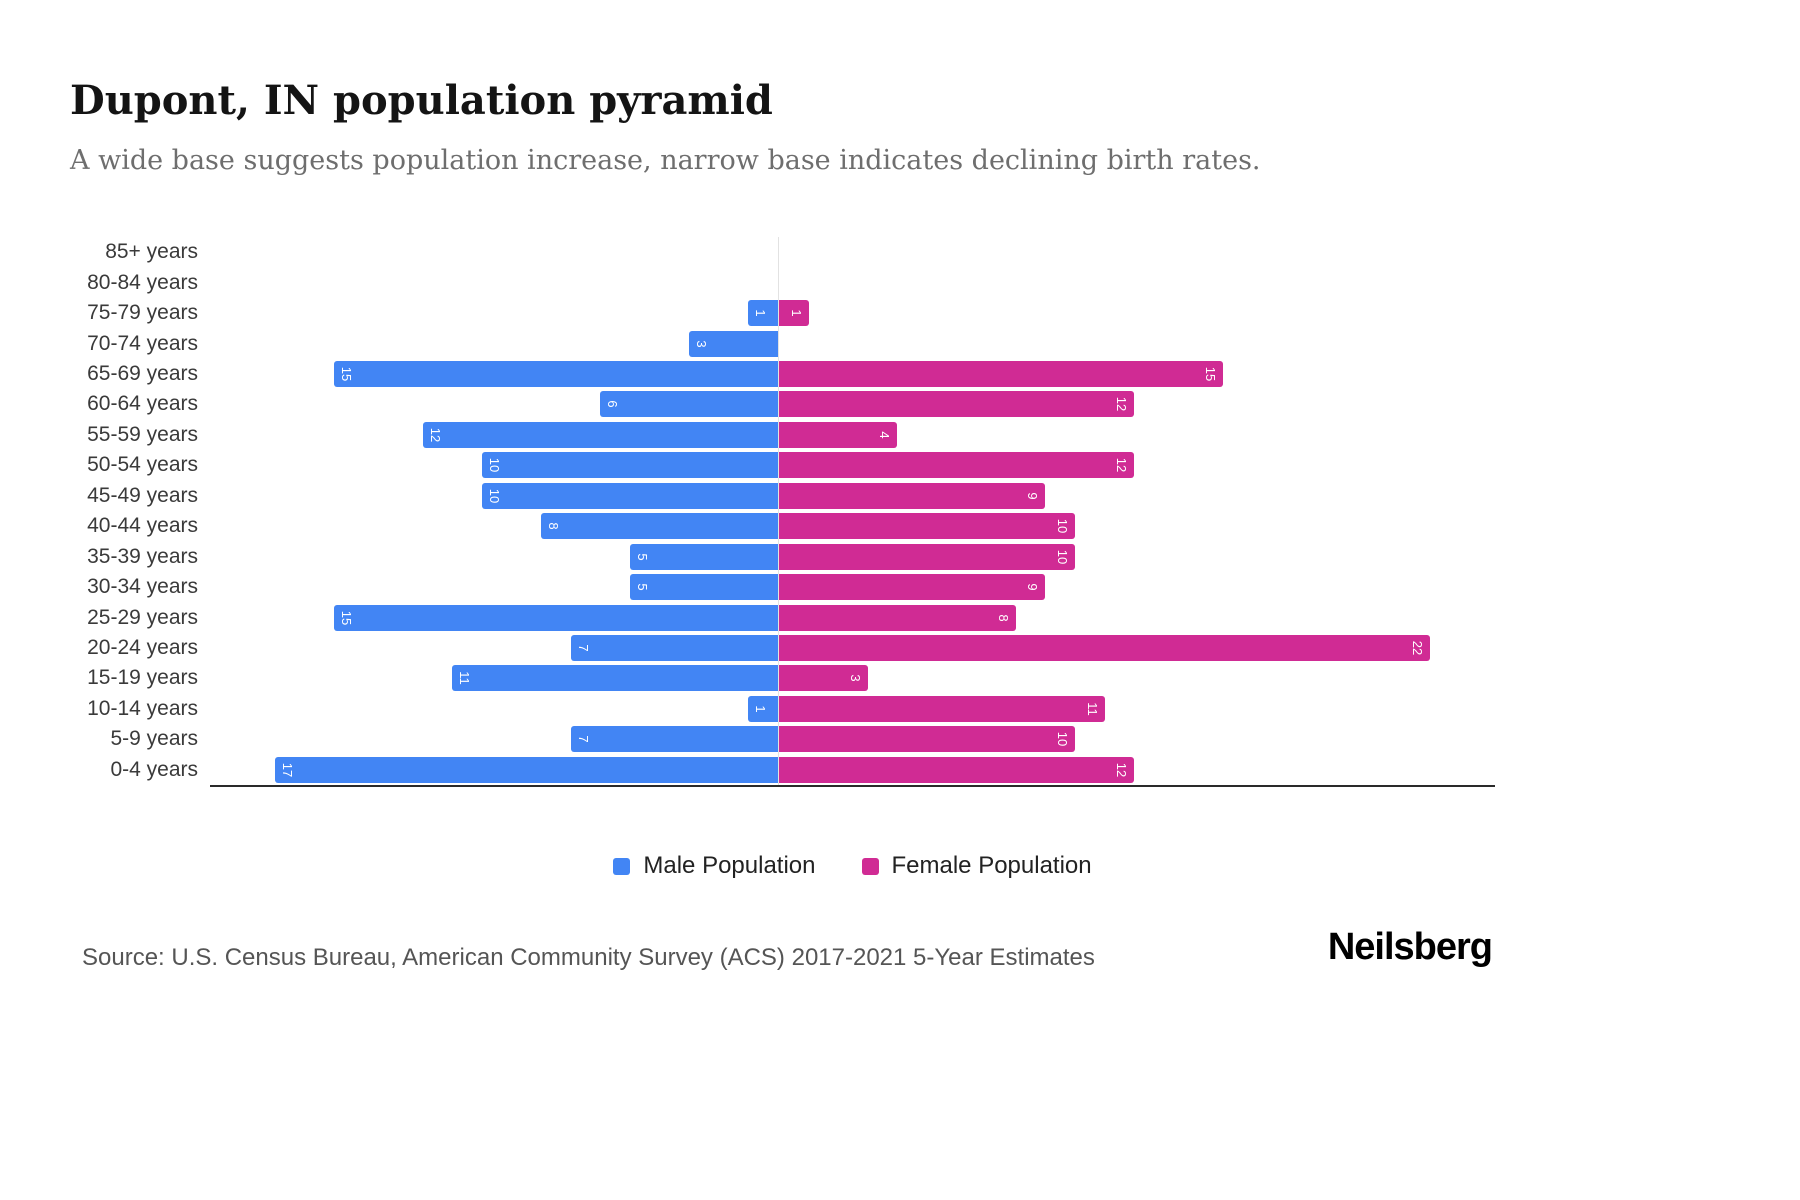 This screenshot has width=1800, height=1200. I want to click on y-axis-label: 55-59 years, so click(142, 434).